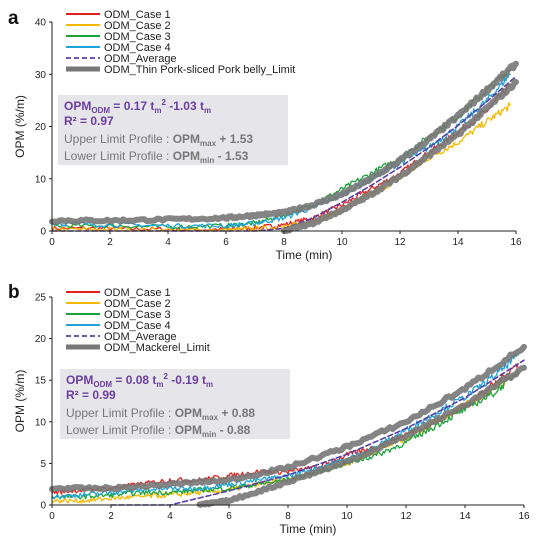  What do you see at coordinates (14, 292) in the screenshot?
I see `panel-label: b` at bounding box center [14, 292].